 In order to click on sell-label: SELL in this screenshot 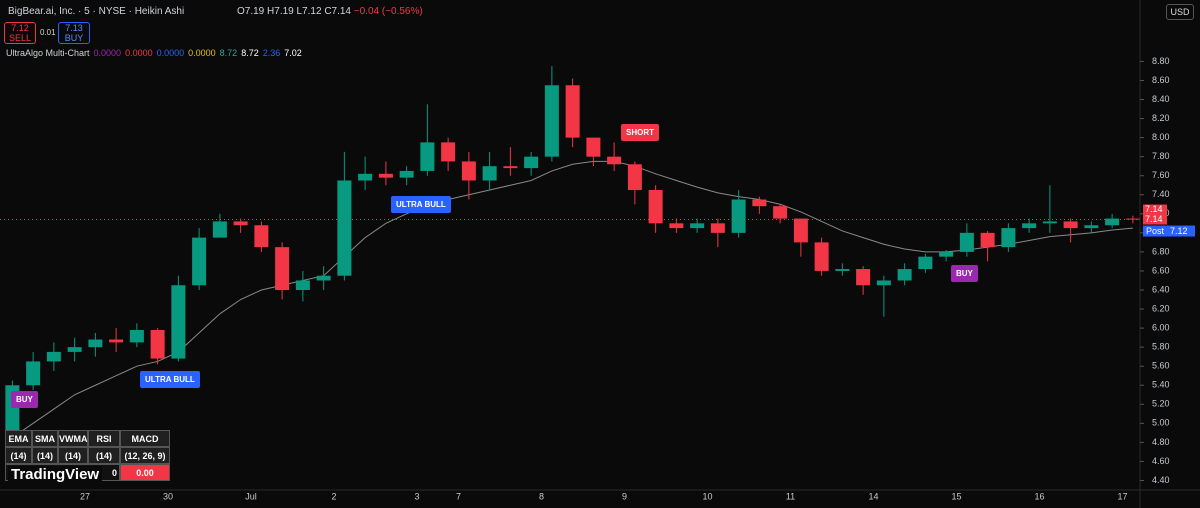, I will do `click(20, 38)`.